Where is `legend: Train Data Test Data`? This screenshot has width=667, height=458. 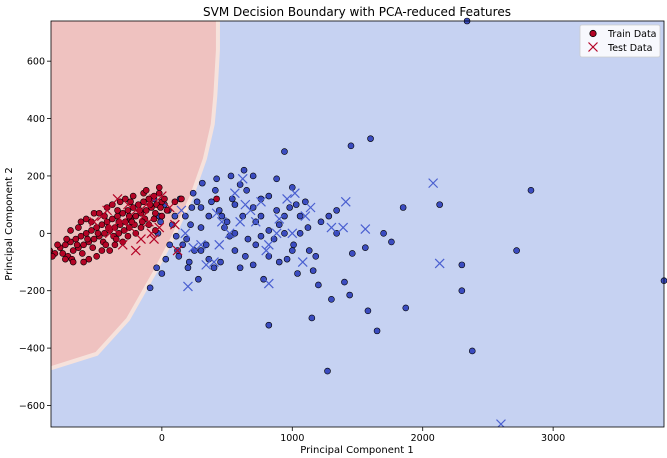 legend: Train Data Test Data is located at coordinates (620, 41).